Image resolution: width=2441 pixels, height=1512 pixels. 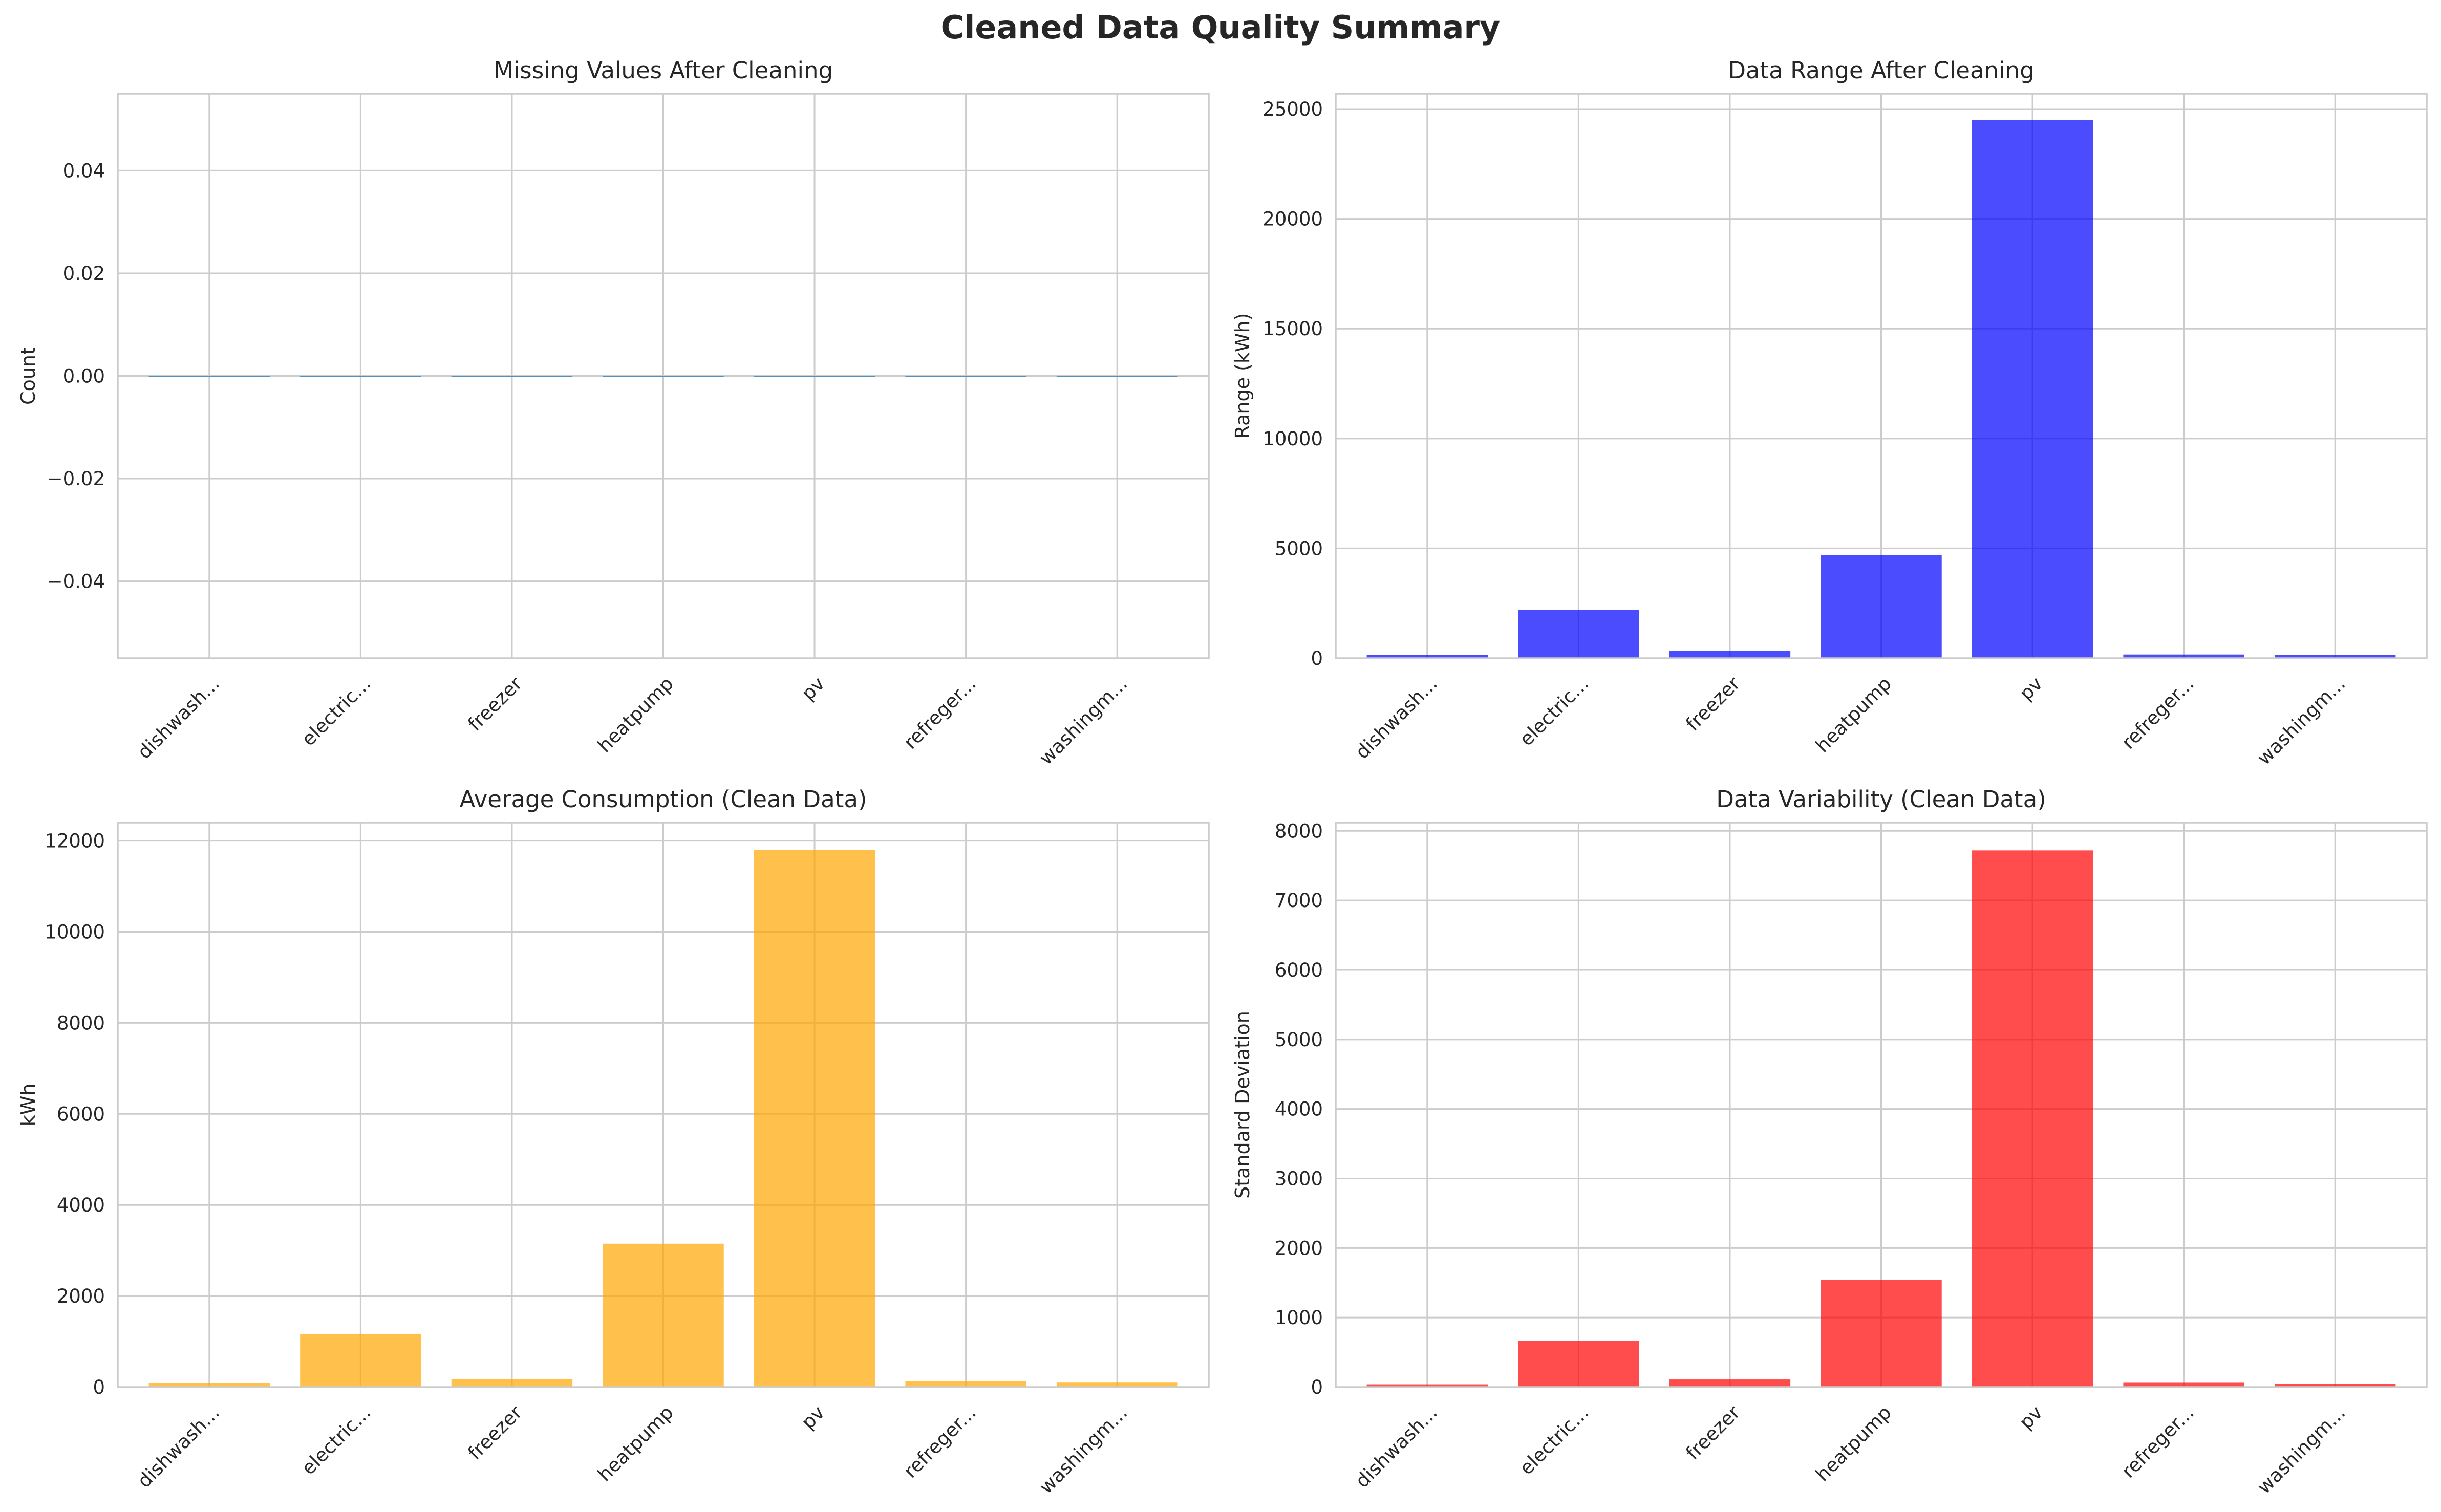 What do you see at coordinates (1293, 329) in the screenshot?
I see `y-tick-label: 15000` at bounding box center [1293, 329].